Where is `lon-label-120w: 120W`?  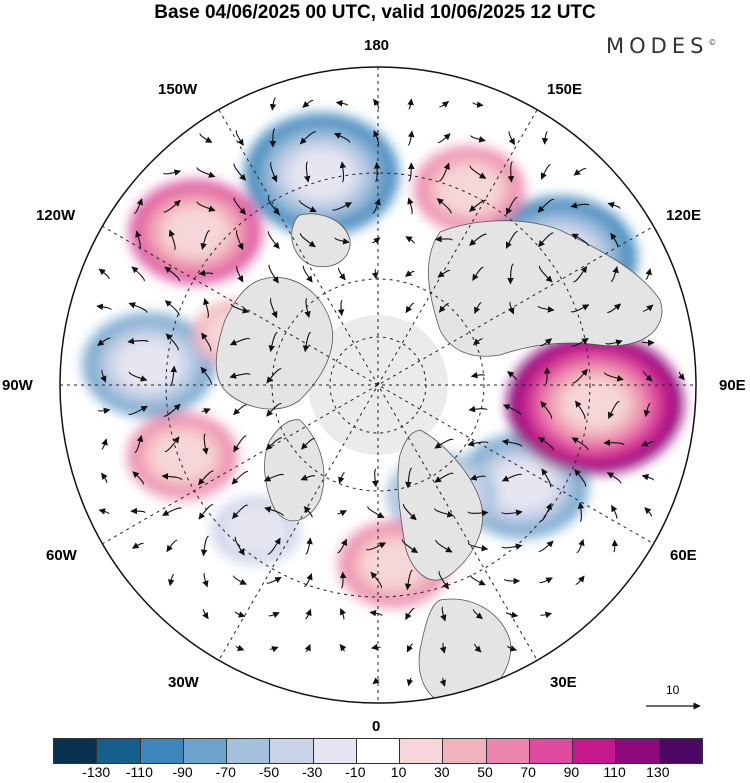
lon-label-120w: 120W is located at coordinates (56, 215).